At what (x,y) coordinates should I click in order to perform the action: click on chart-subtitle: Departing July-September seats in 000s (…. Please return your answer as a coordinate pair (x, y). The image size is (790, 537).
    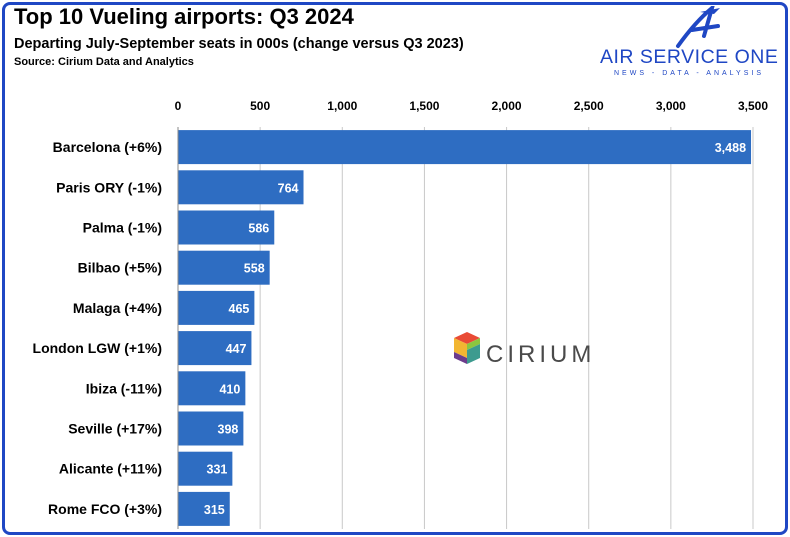
    Looking at the image, I should click on (239, 44).